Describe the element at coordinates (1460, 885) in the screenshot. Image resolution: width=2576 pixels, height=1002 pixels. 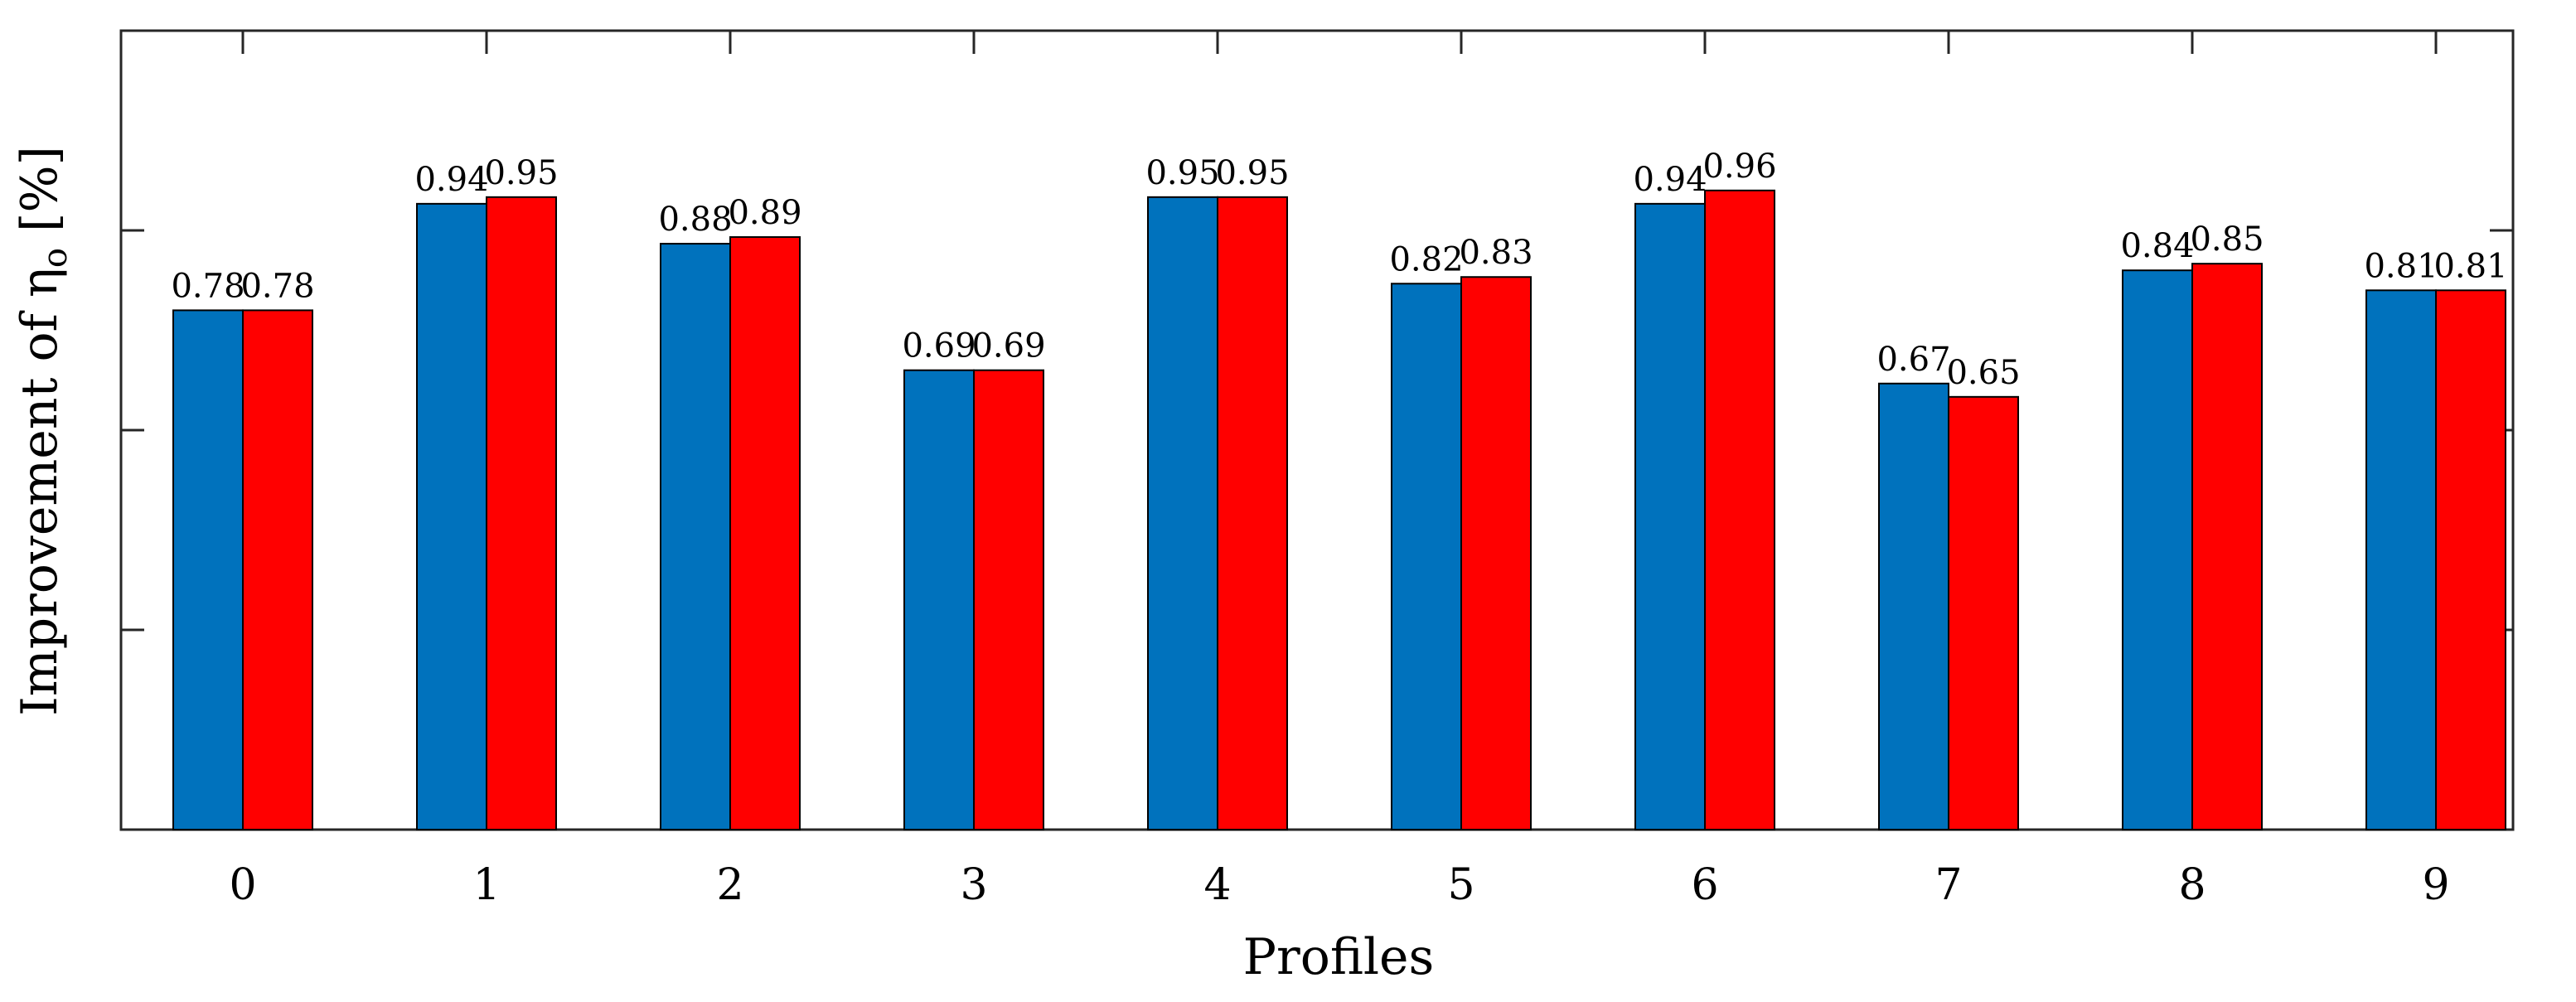
I see `x-tick-label: 5` at that location.